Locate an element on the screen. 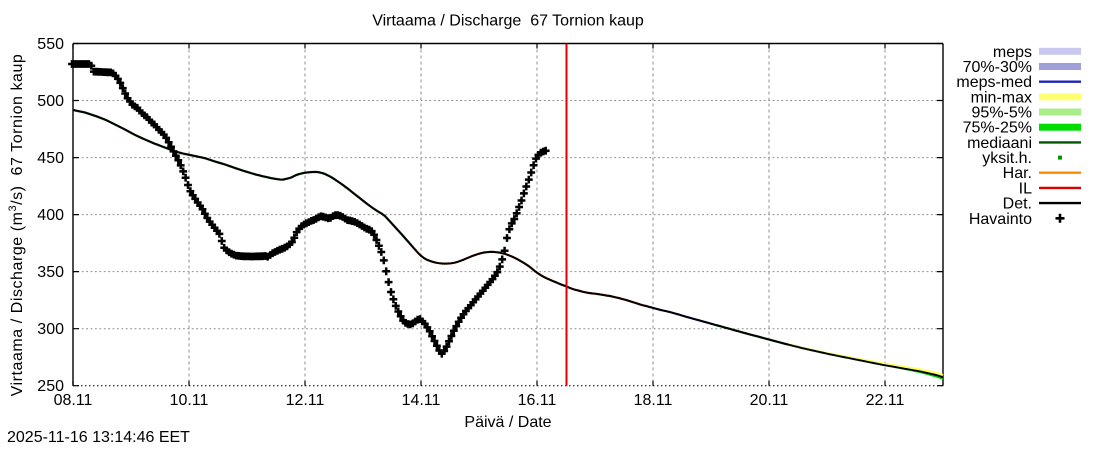  svg-text: 300 is located at coordinates (50, 329).